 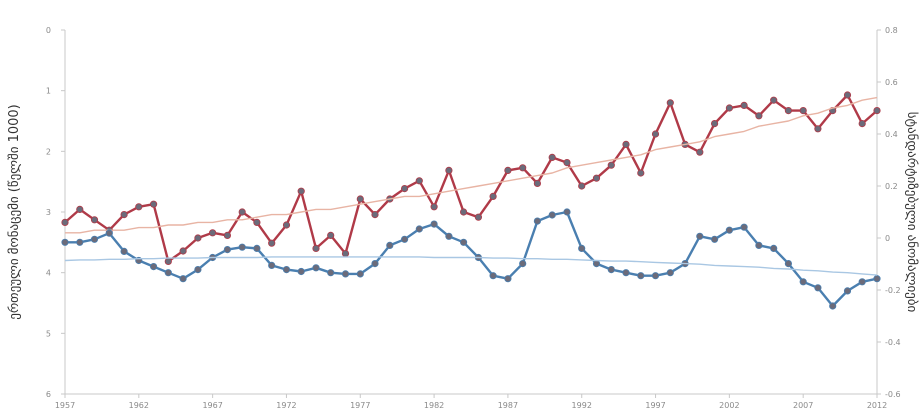 I want to click on left-axis-ticks: 0 1 2 3 4 5 6, so click(x=55, y=212).